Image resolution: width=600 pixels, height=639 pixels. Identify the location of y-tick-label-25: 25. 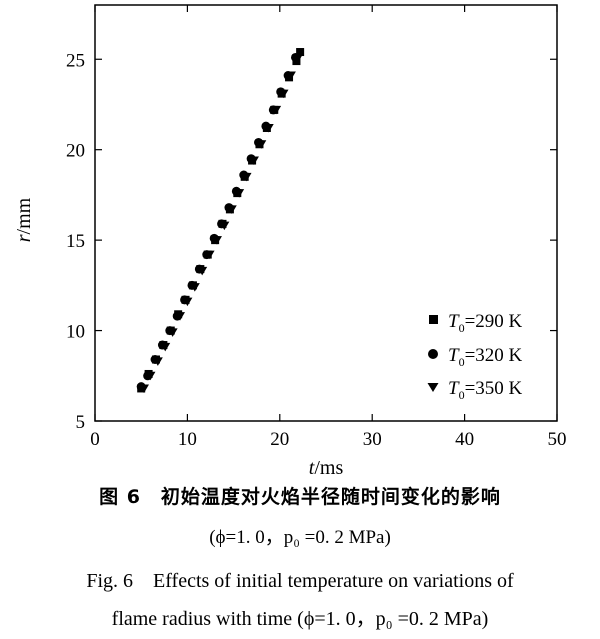
(75, 60).